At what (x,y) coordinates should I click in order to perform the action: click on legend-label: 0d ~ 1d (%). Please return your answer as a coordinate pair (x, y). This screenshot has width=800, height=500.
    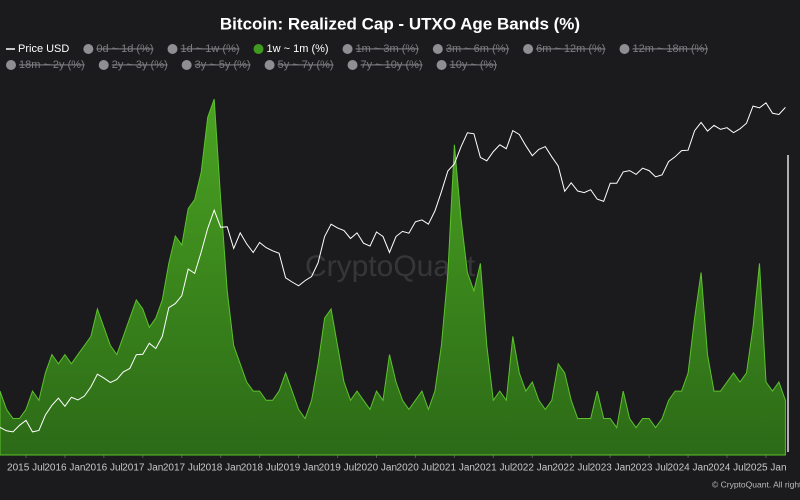
    Looking at the image, I should click on (124, 49).